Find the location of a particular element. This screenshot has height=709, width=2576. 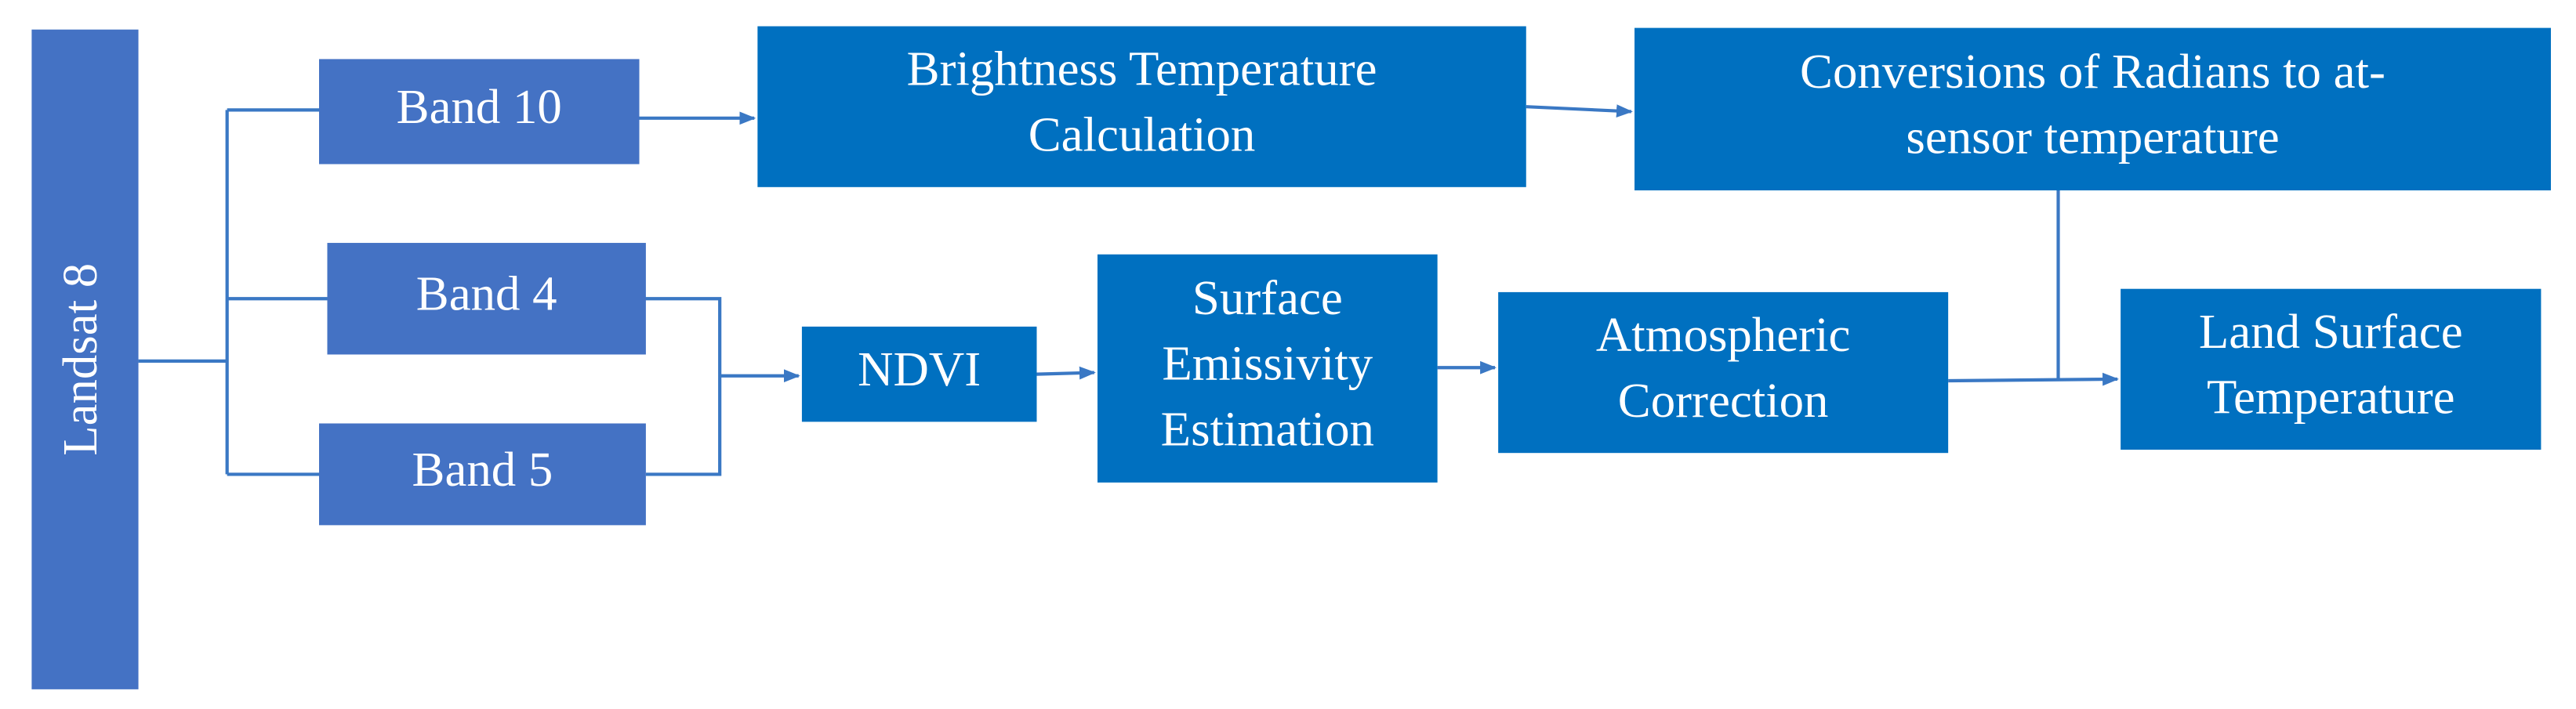

node-label: Surface is located at coordinates (1267, 297).